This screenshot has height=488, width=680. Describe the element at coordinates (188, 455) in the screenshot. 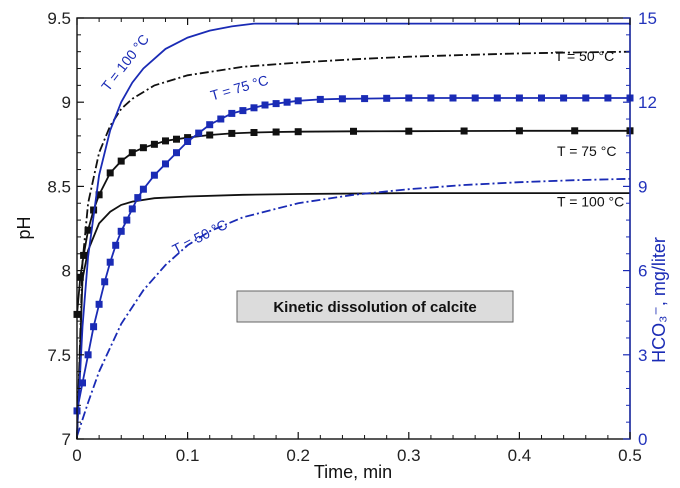

I see `x-tick-label: 0.1` at that location.